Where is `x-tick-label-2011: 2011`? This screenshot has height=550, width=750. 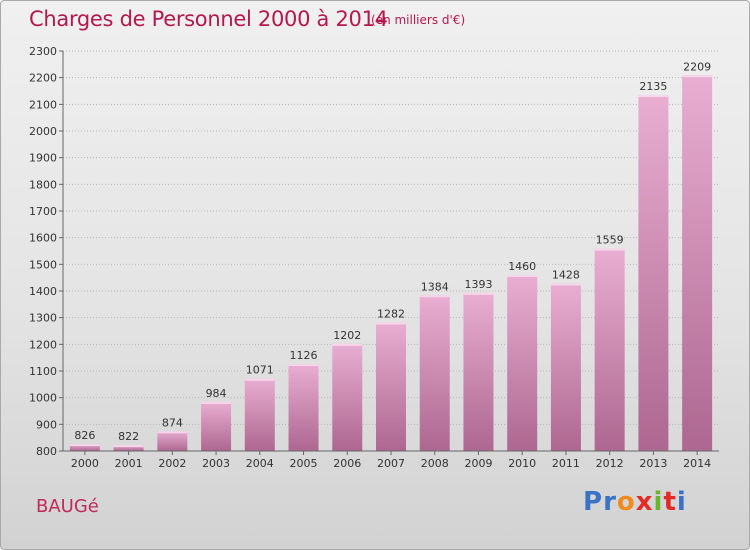 x-tick-label-2011: 2011 is located at coordinates (566, 463).